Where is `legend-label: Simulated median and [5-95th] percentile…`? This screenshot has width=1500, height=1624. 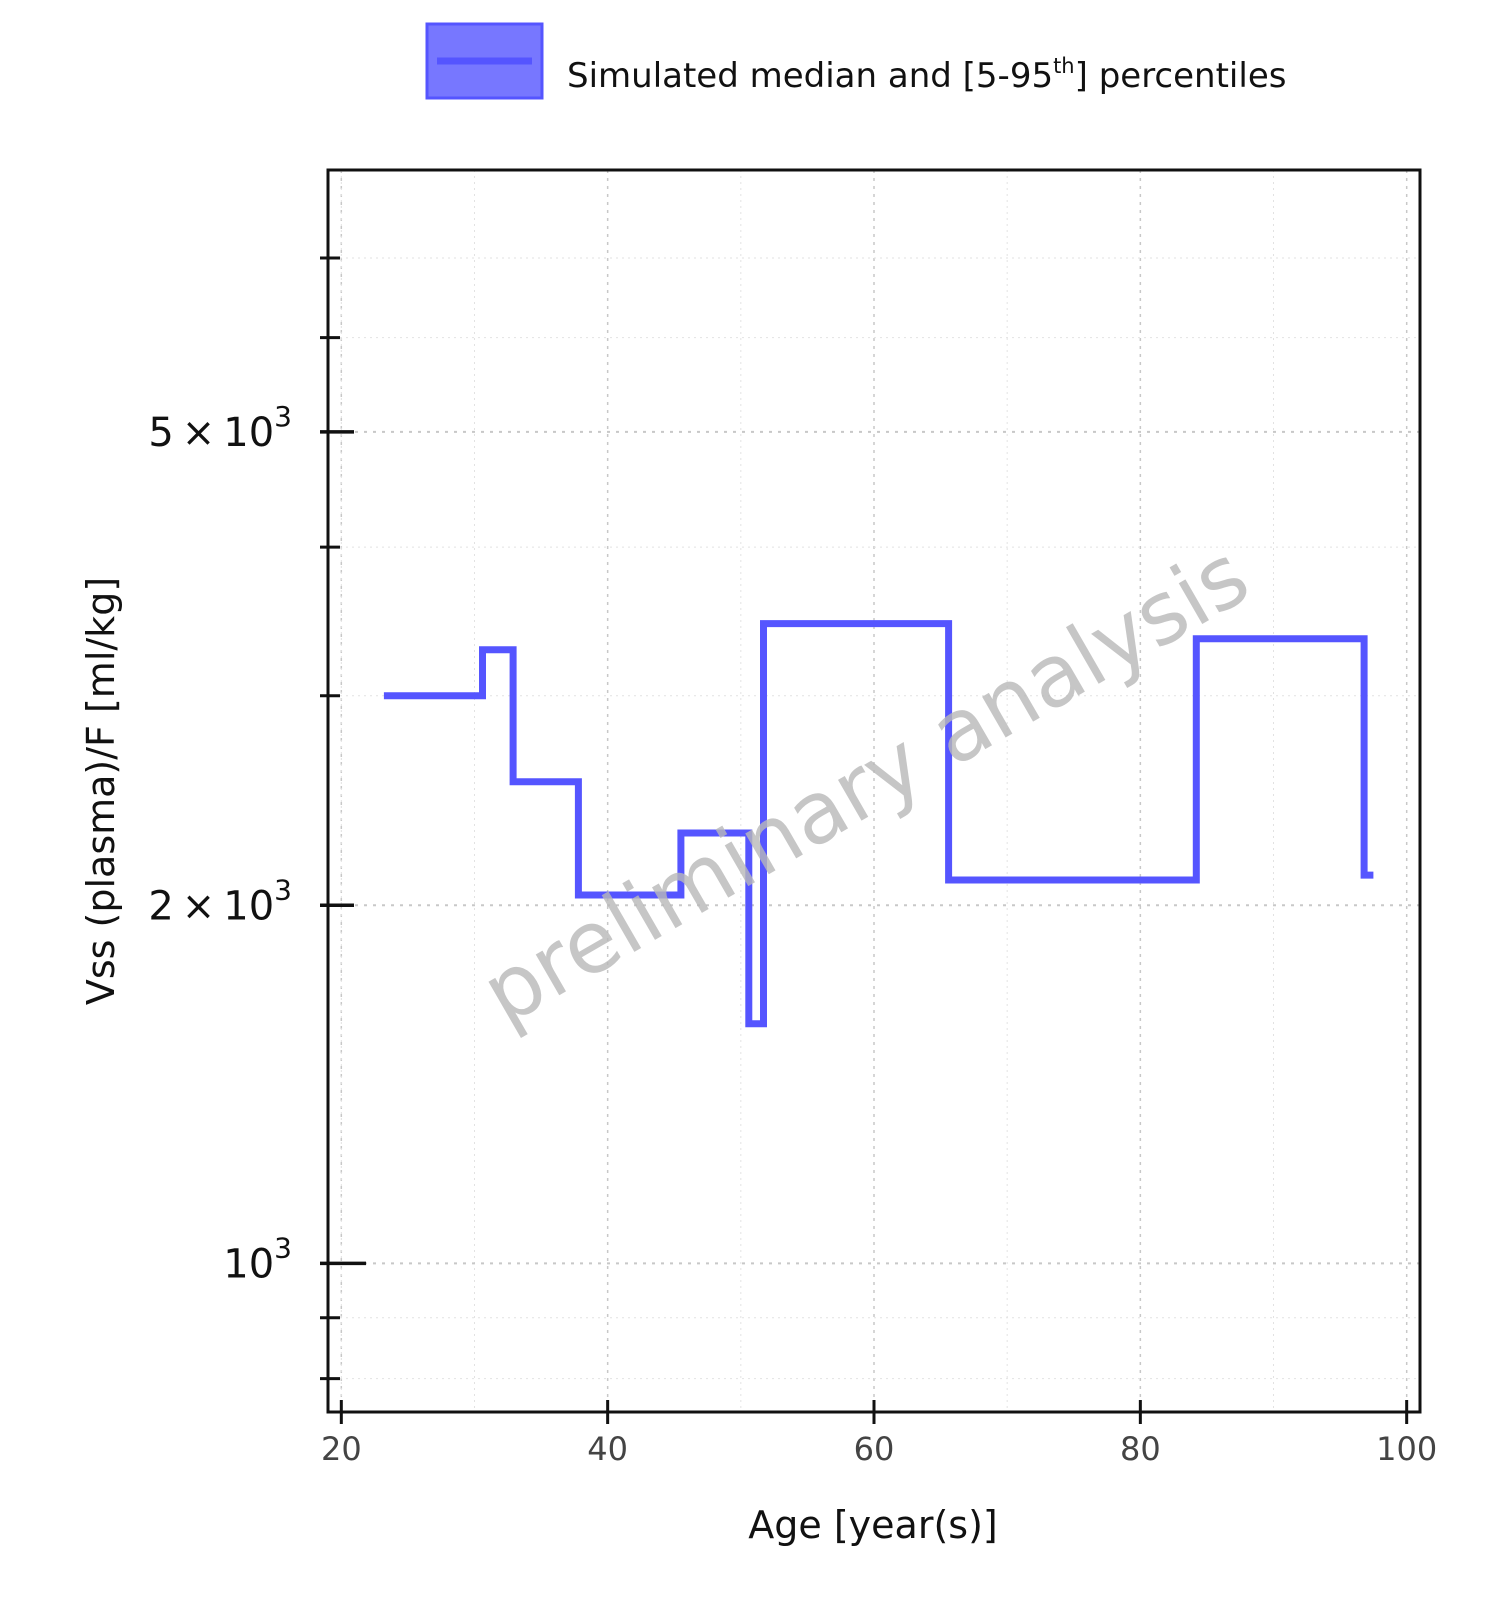 legend-label: Simulated median and [5-95th] percentile… is located at coordinates (926, 75).